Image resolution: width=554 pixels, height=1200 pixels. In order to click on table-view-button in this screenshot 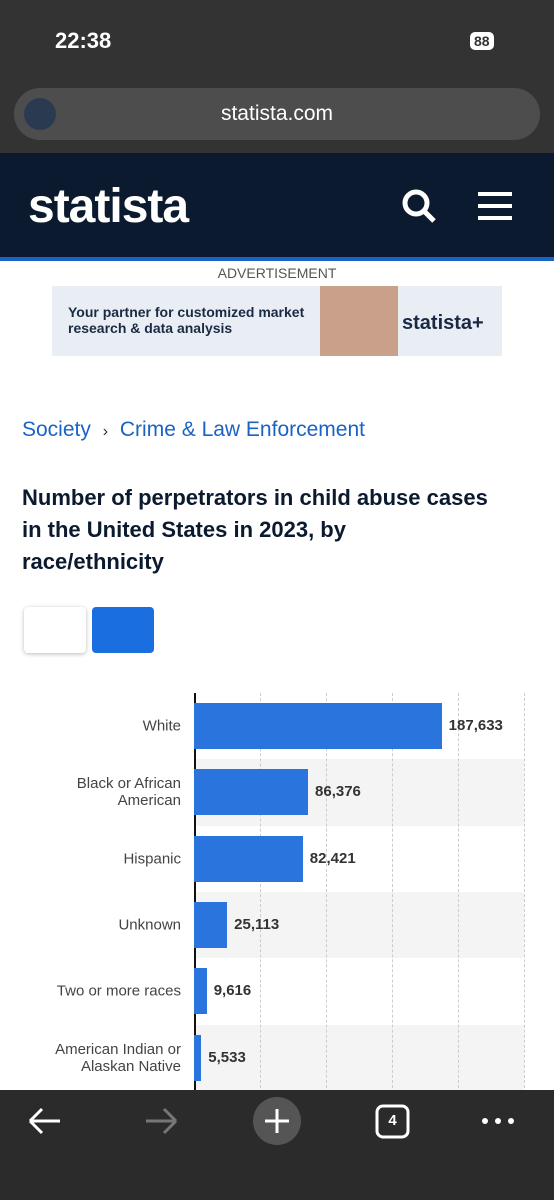, I will do `click(55, 630)`.